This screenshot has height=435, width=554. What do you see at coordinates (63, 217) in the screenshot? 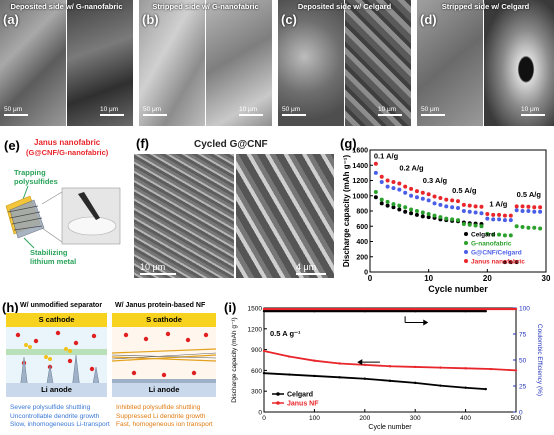
I see `janus-nanofabric-illustration` at bounding box center [63, 217].